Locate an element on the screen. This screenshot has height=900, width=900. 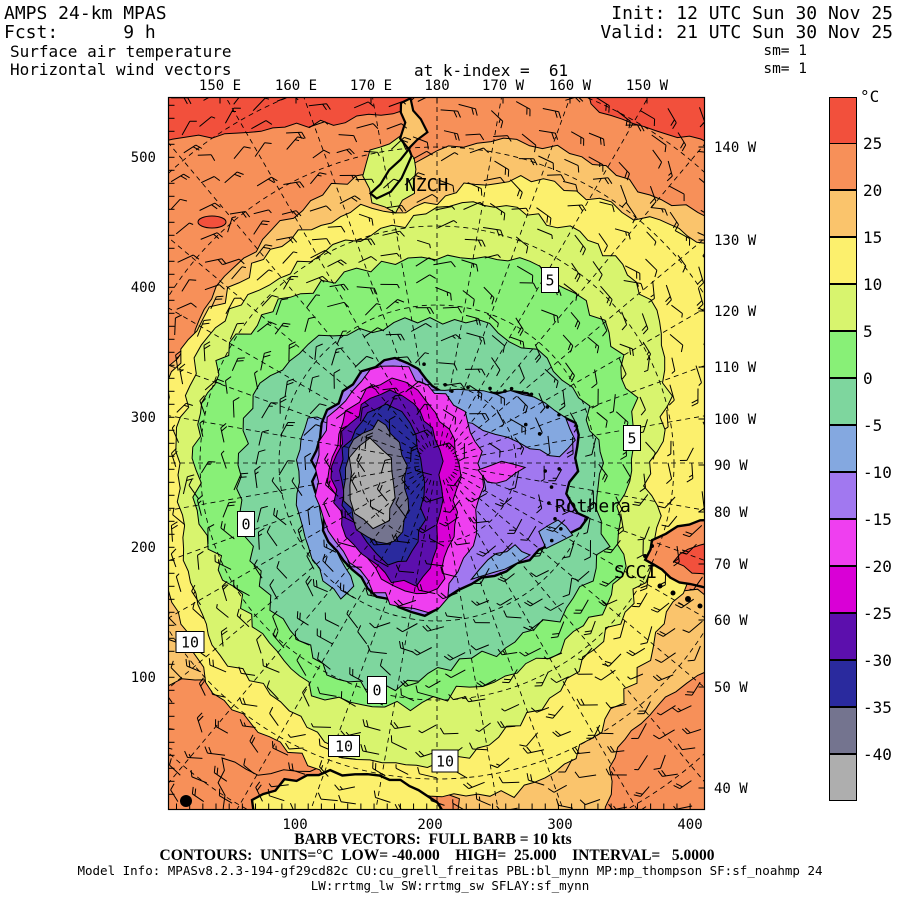
station-label: SCCI is located at coordinates (635, 572).